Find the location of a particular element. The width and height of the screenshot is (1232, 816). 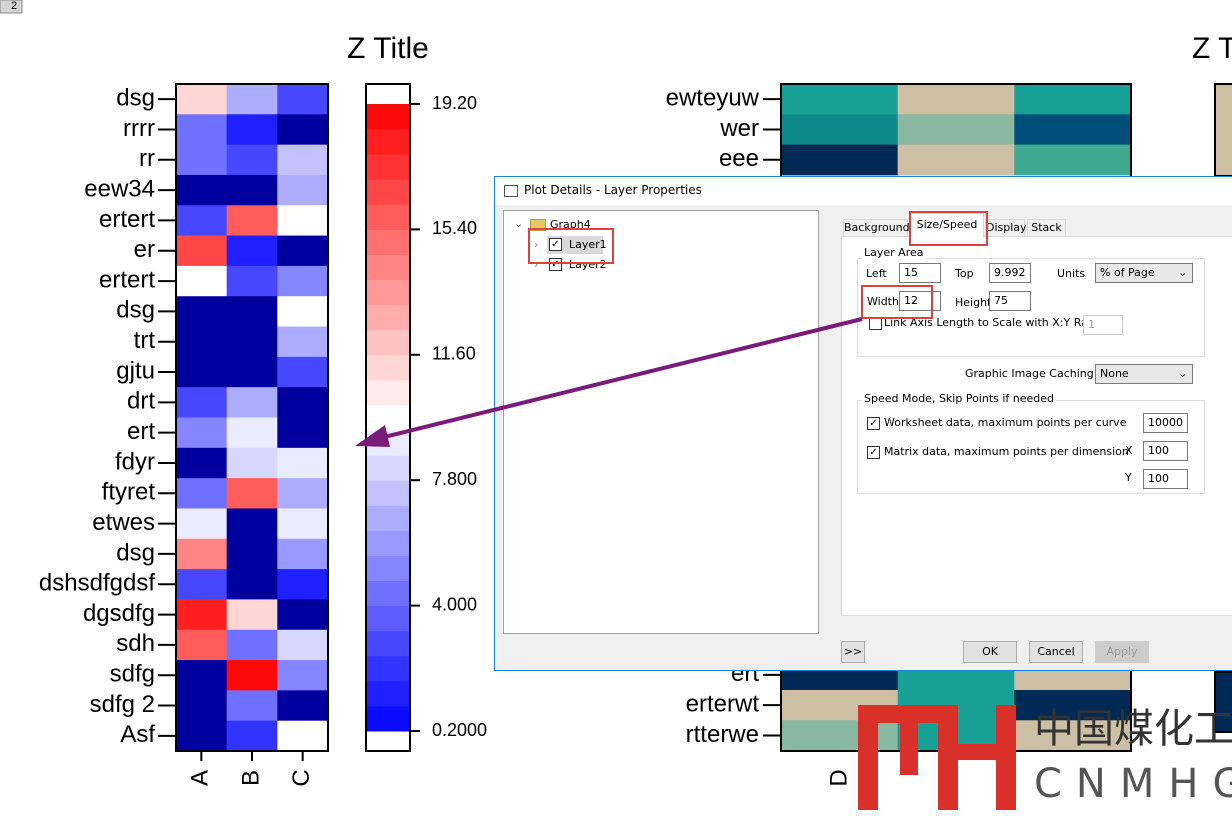

expander: ⌄ is located at coordinates (519, 223).